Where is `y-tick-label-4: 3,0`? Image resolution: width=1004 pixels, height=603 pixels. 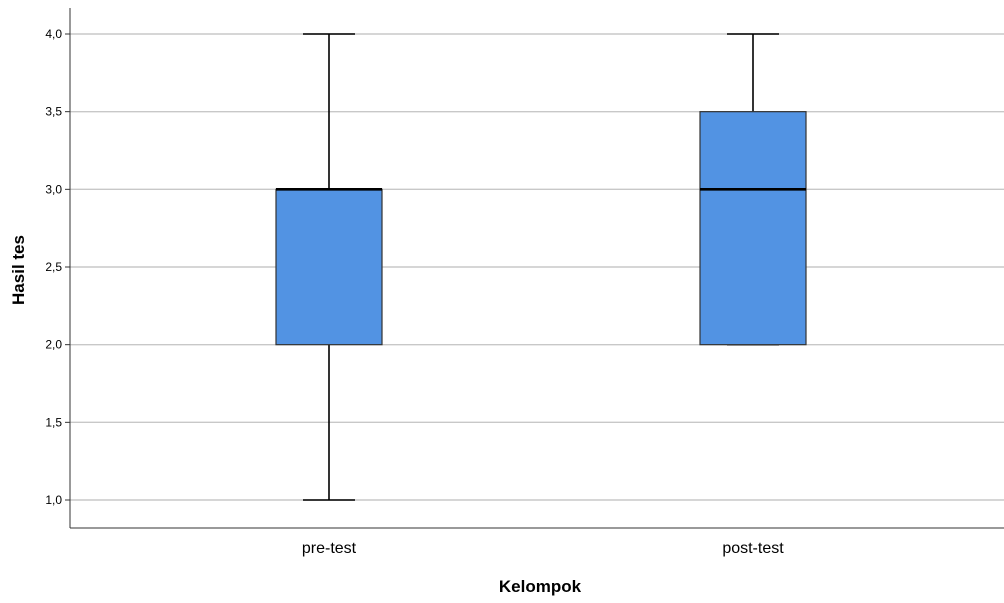
y-tick-label-4: 3,0 is located at coordinates (53, 189).